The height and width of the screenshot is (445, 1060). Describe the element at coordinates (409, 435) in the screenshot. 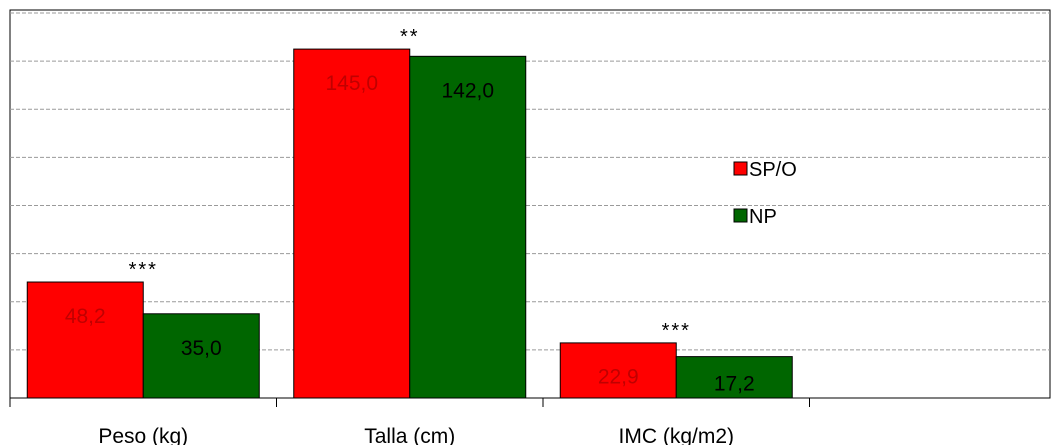

I see `x-tick-label-1: Talla (cm)` at that location.